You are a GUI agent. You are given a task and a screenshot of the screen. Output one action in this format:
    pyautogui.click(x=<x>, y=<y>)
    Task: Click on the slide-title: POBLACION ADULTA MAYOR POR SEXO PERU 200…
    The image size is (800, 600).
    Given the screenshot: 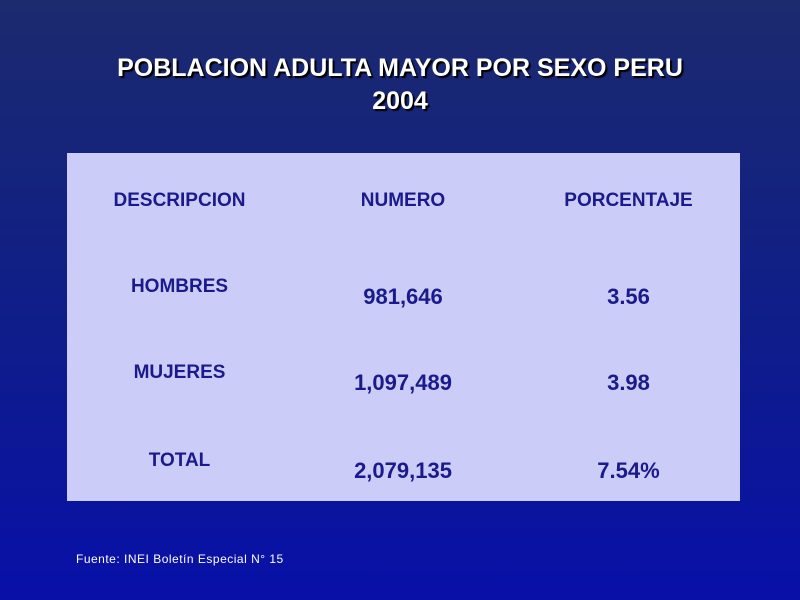 What is the action you would take?
    pyautogui.click(x=400, y=85)
    